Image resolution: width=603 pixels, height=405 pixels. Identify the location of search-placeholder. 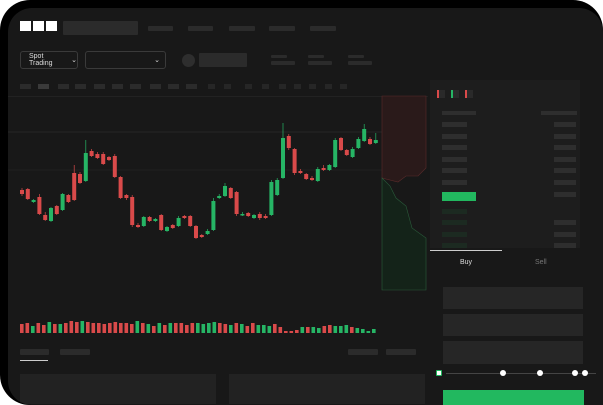
(100, 28).